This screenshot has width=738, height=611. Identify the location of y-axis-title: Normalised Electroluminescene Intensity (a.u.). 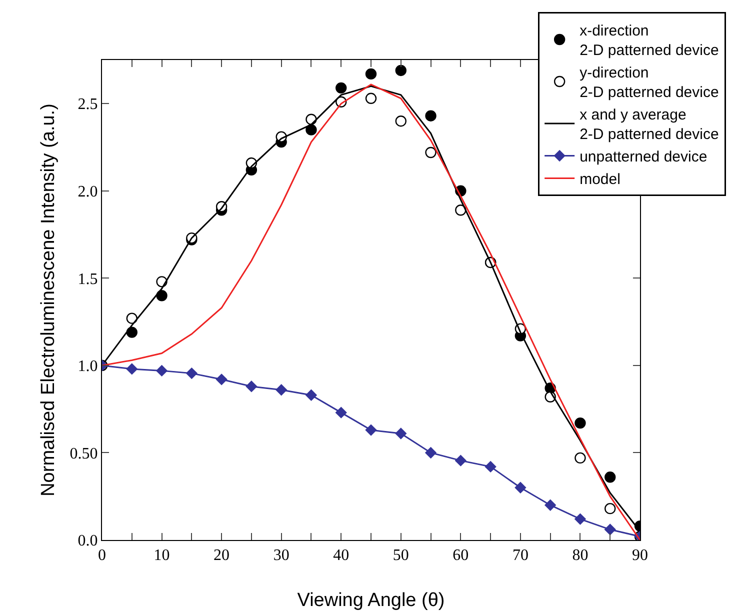
(48, 300).